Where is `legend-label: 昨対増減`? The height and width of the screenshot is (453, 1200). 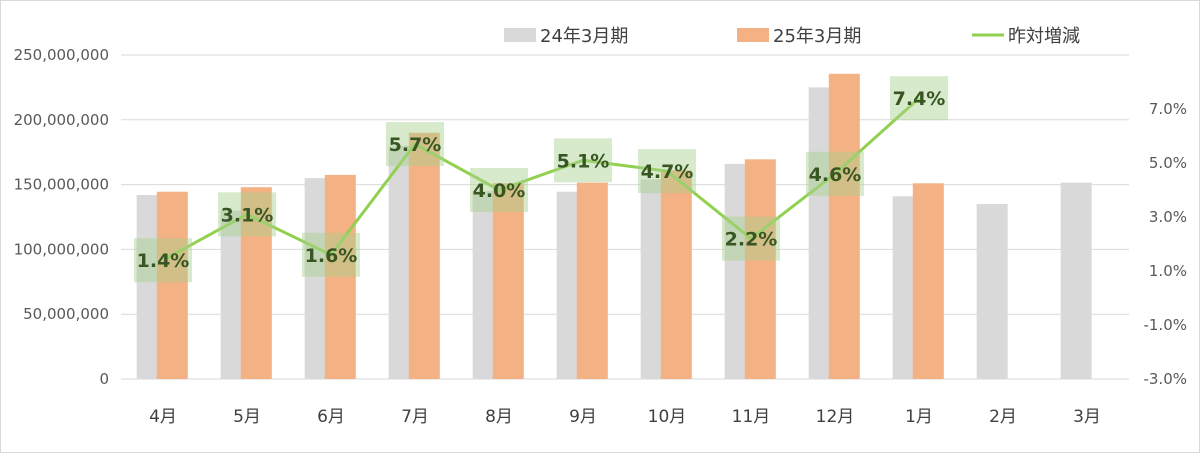
legend-label: 昨対増減 is located at coordinates (1044, 36).